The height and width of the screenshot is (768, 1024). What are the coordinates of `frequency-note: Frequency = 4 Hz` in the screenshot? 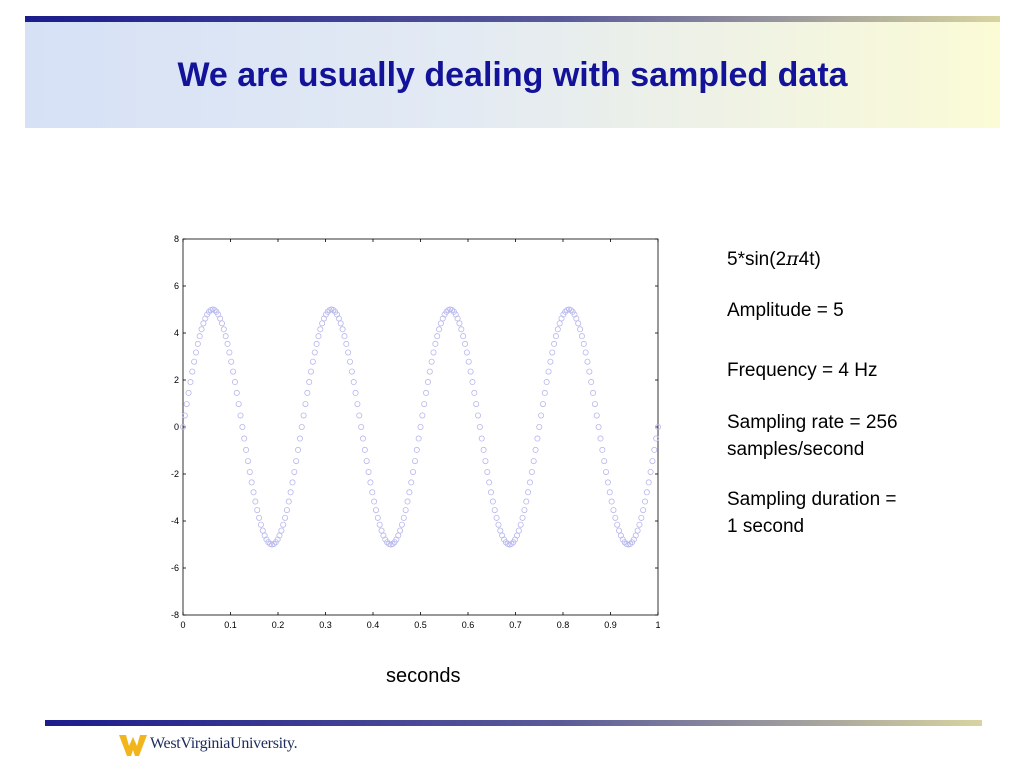 It's located at (802, 370).